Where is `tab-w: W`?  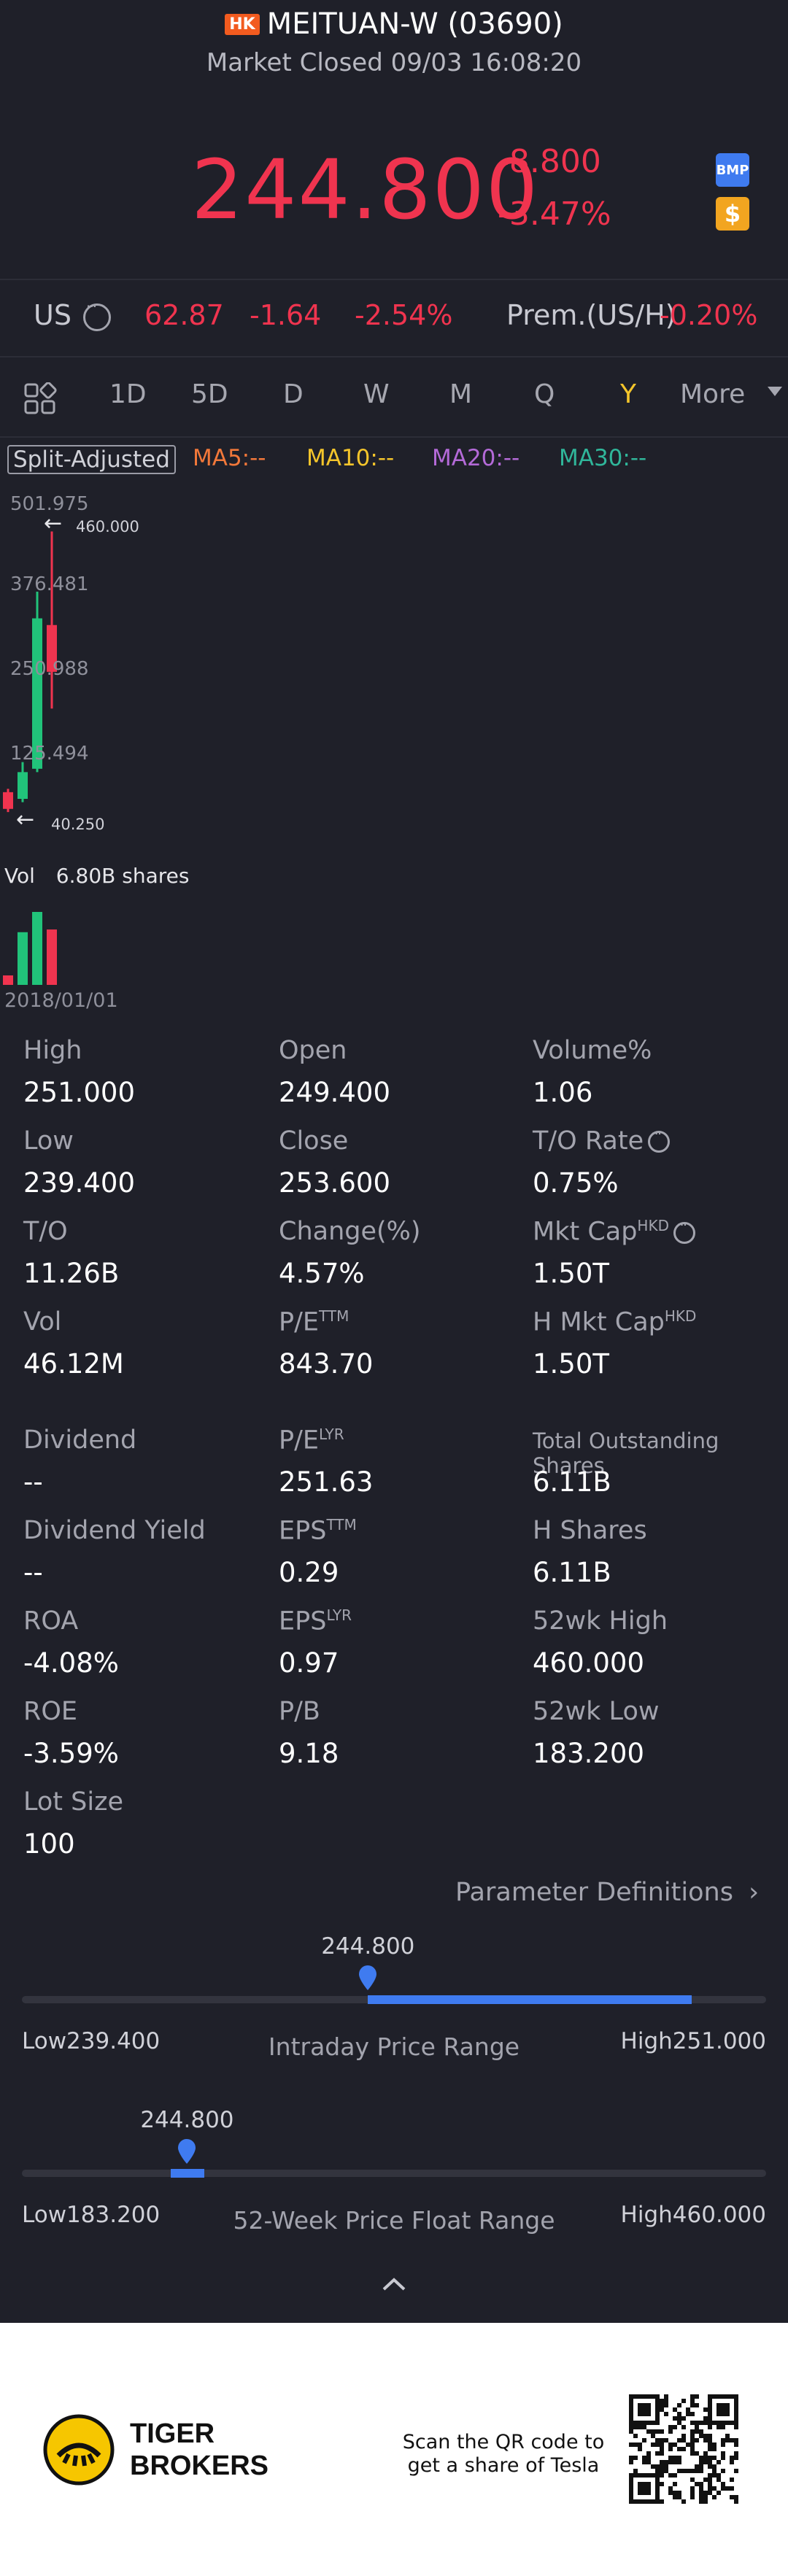
tab-w: W is located at coordinates (376, 394).